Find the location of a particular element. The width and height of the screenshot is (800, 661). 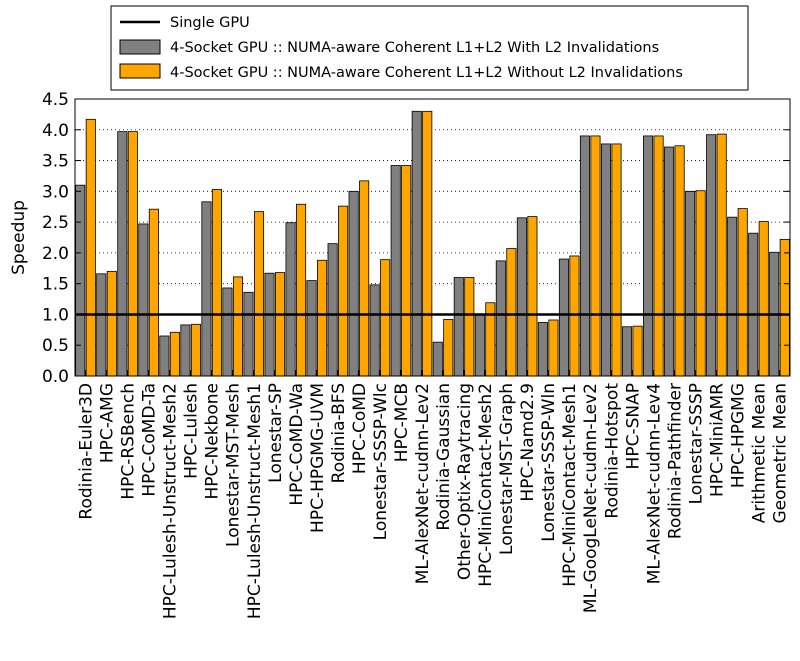

x-tick-label: HPC-RSBench is located at coordinates (129, 441).